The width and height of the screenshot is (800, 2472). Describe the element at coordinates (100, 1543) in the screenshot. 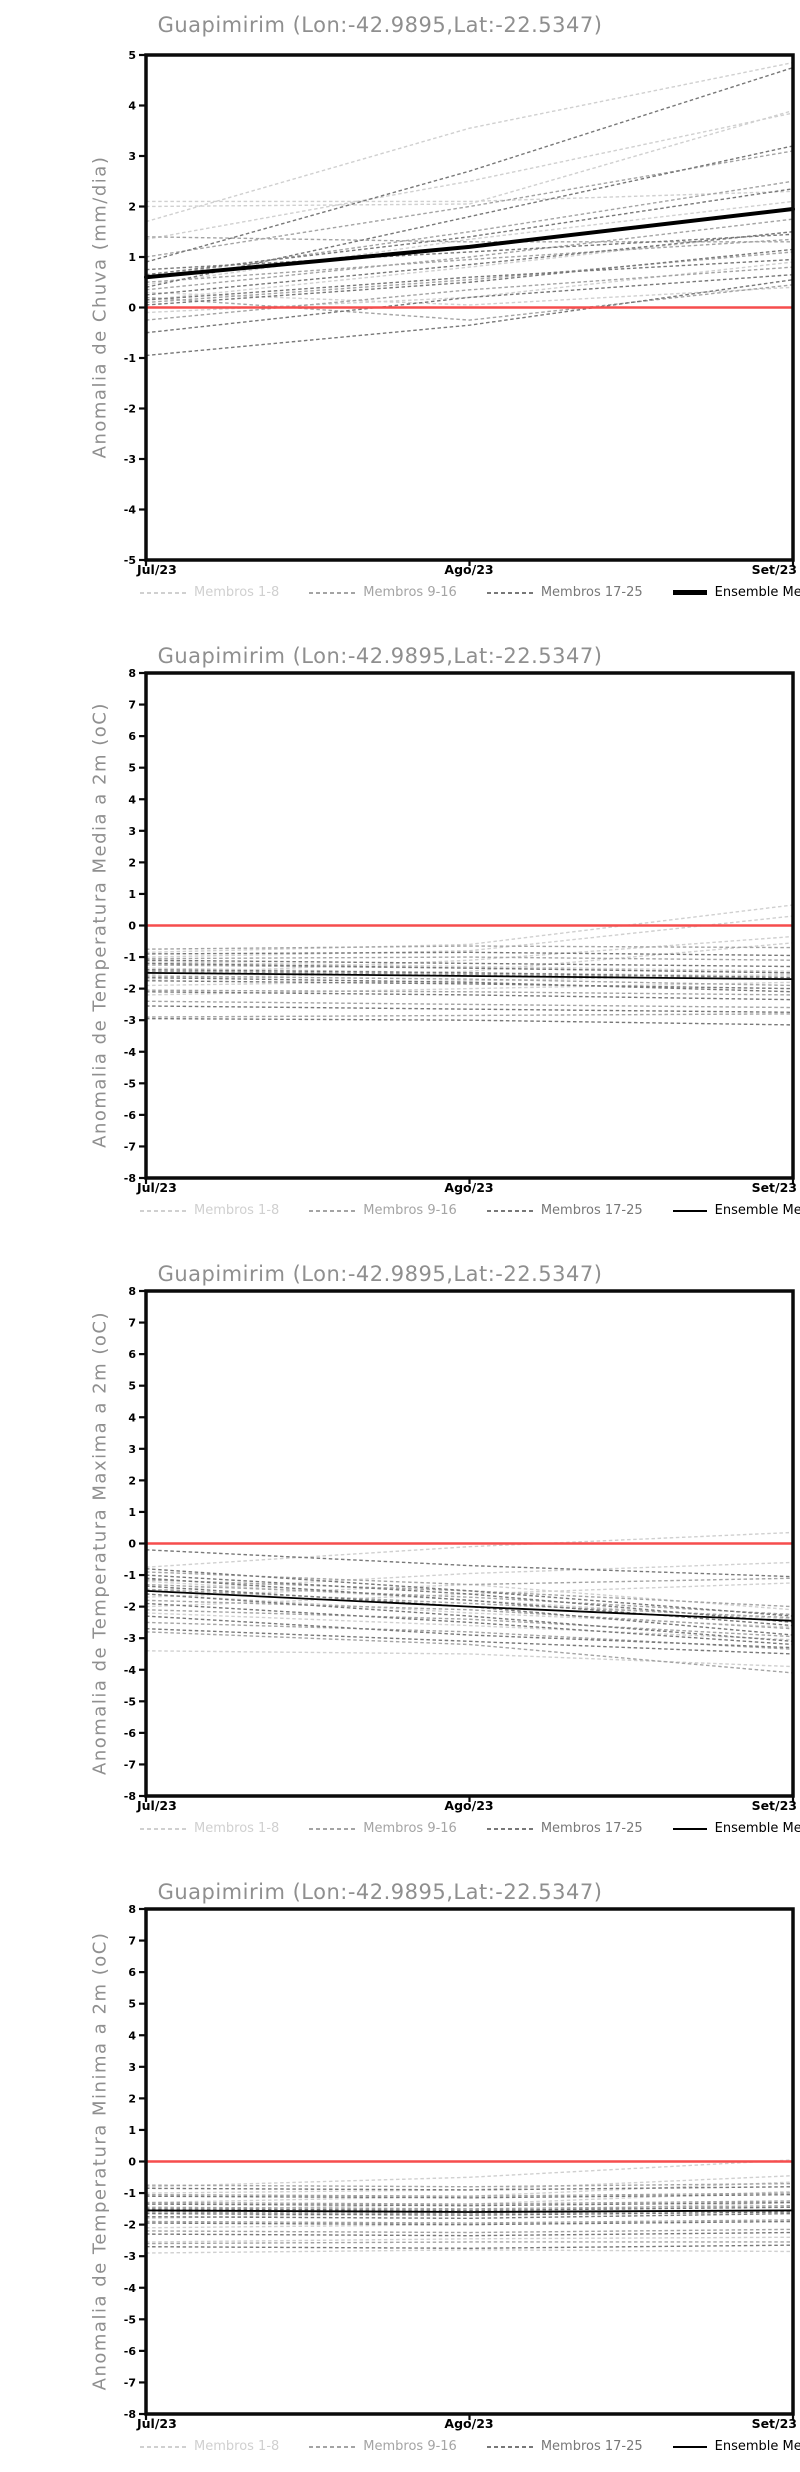

I see `y-axis-label: Anomalia de Temperatura Maxima a 2m (oC)` at that location.